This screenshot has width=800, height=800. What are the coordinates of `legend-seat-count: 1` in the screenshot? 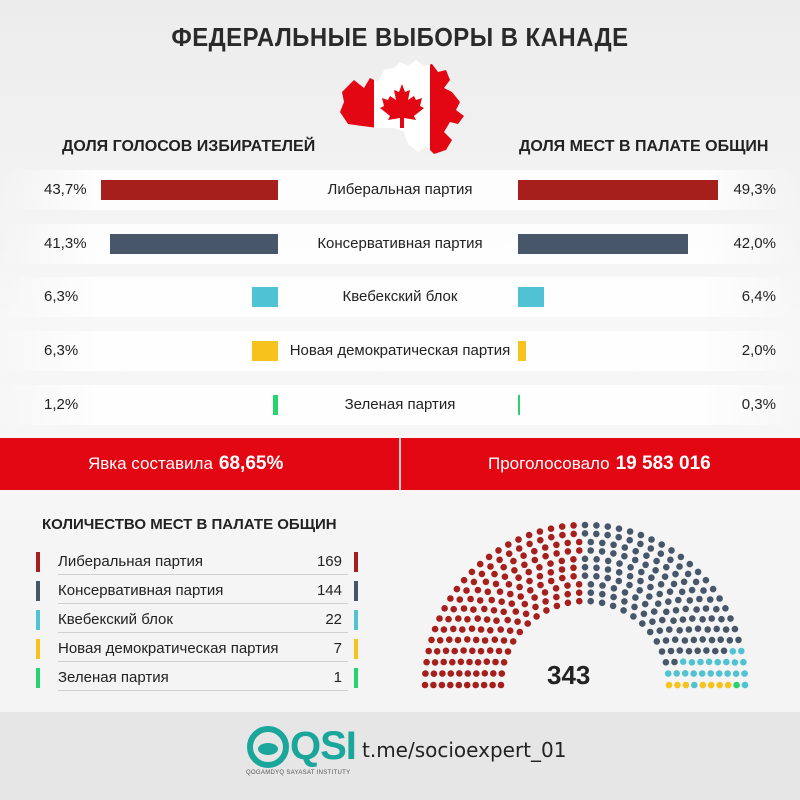 It's located at (337, 677).